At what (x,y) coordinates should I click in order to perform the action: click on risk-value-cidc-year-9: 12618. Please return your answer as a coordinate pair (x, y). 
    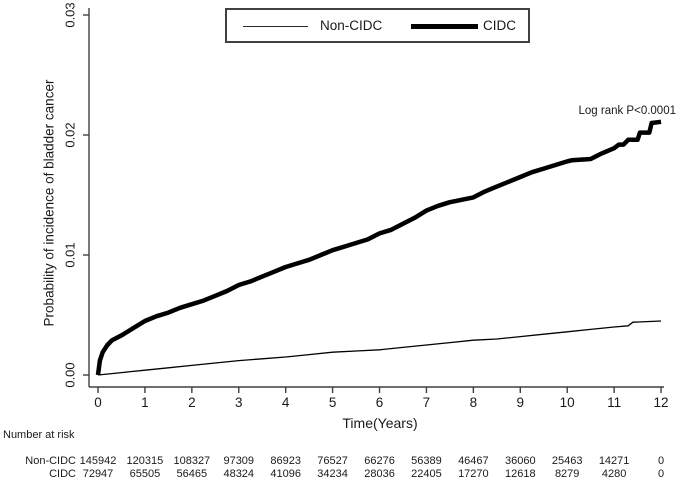
    Looking at the image, I should click on (520, 474).